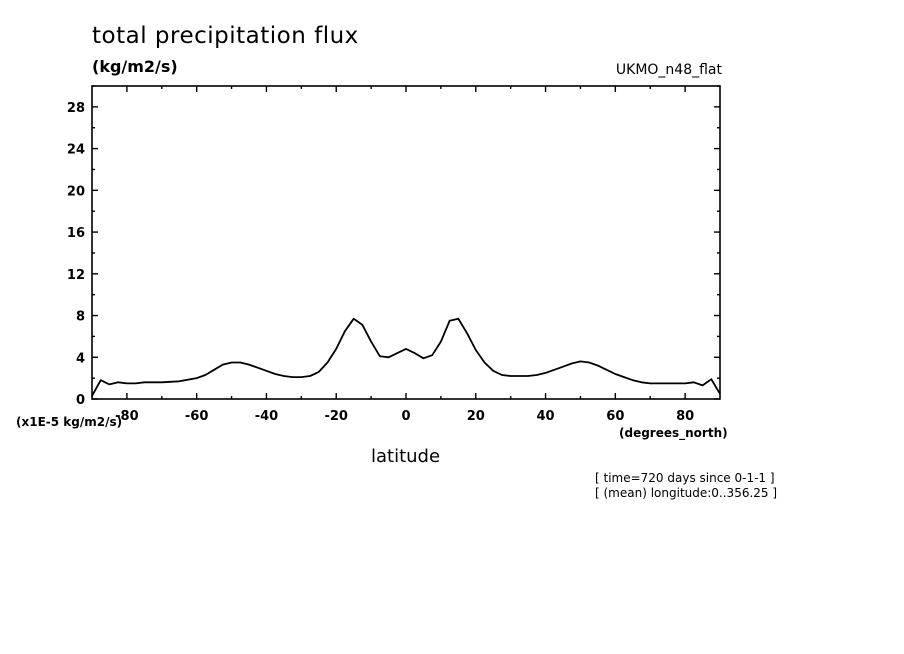 The image size is (904, 654). What do you see at coordinates (76, 191) in the screenshot?
I see `y-tick-label: 20` at bounding box center [76, 191].